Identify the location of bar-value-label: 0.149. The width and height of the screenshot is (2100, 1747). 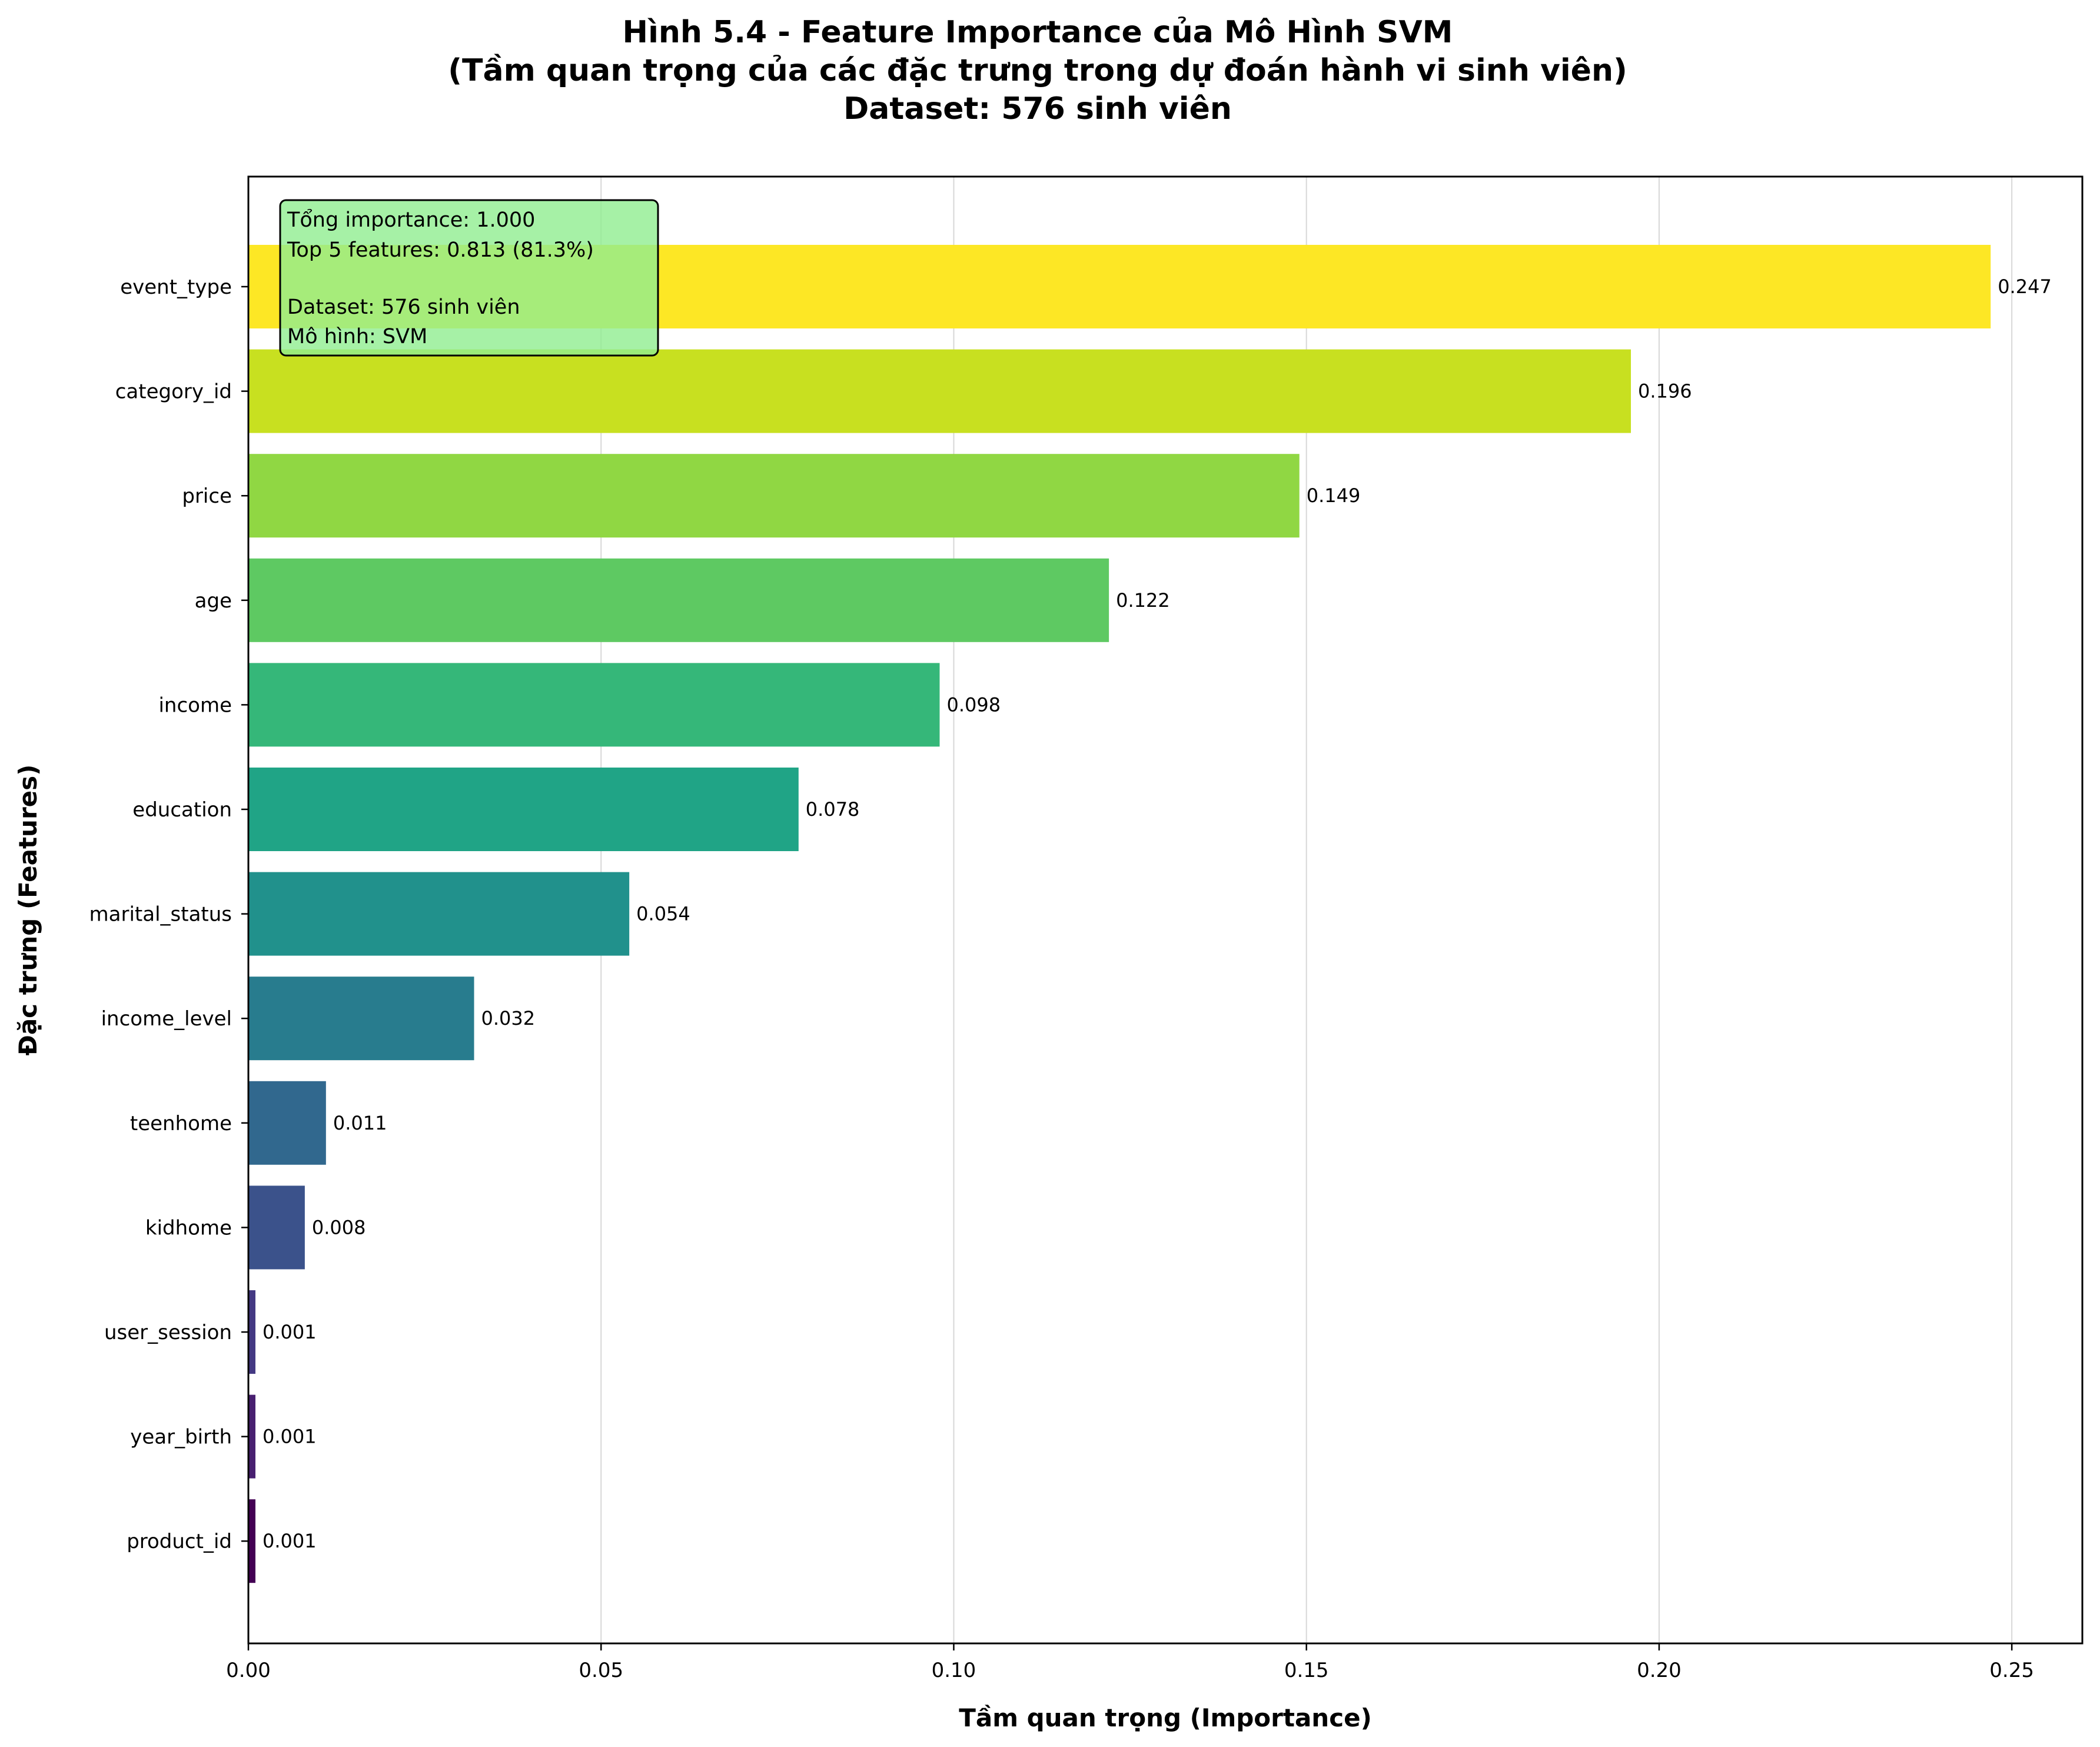
(1334, 495).